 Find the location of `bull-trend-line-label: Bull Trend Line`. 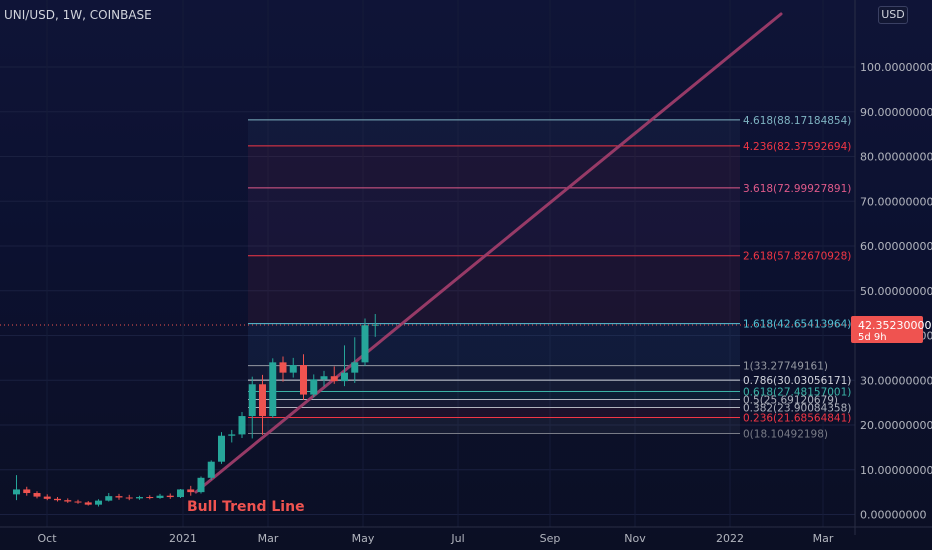

bull-trend-line-label: Bull Trend Line is located at coordinates (246, 507).